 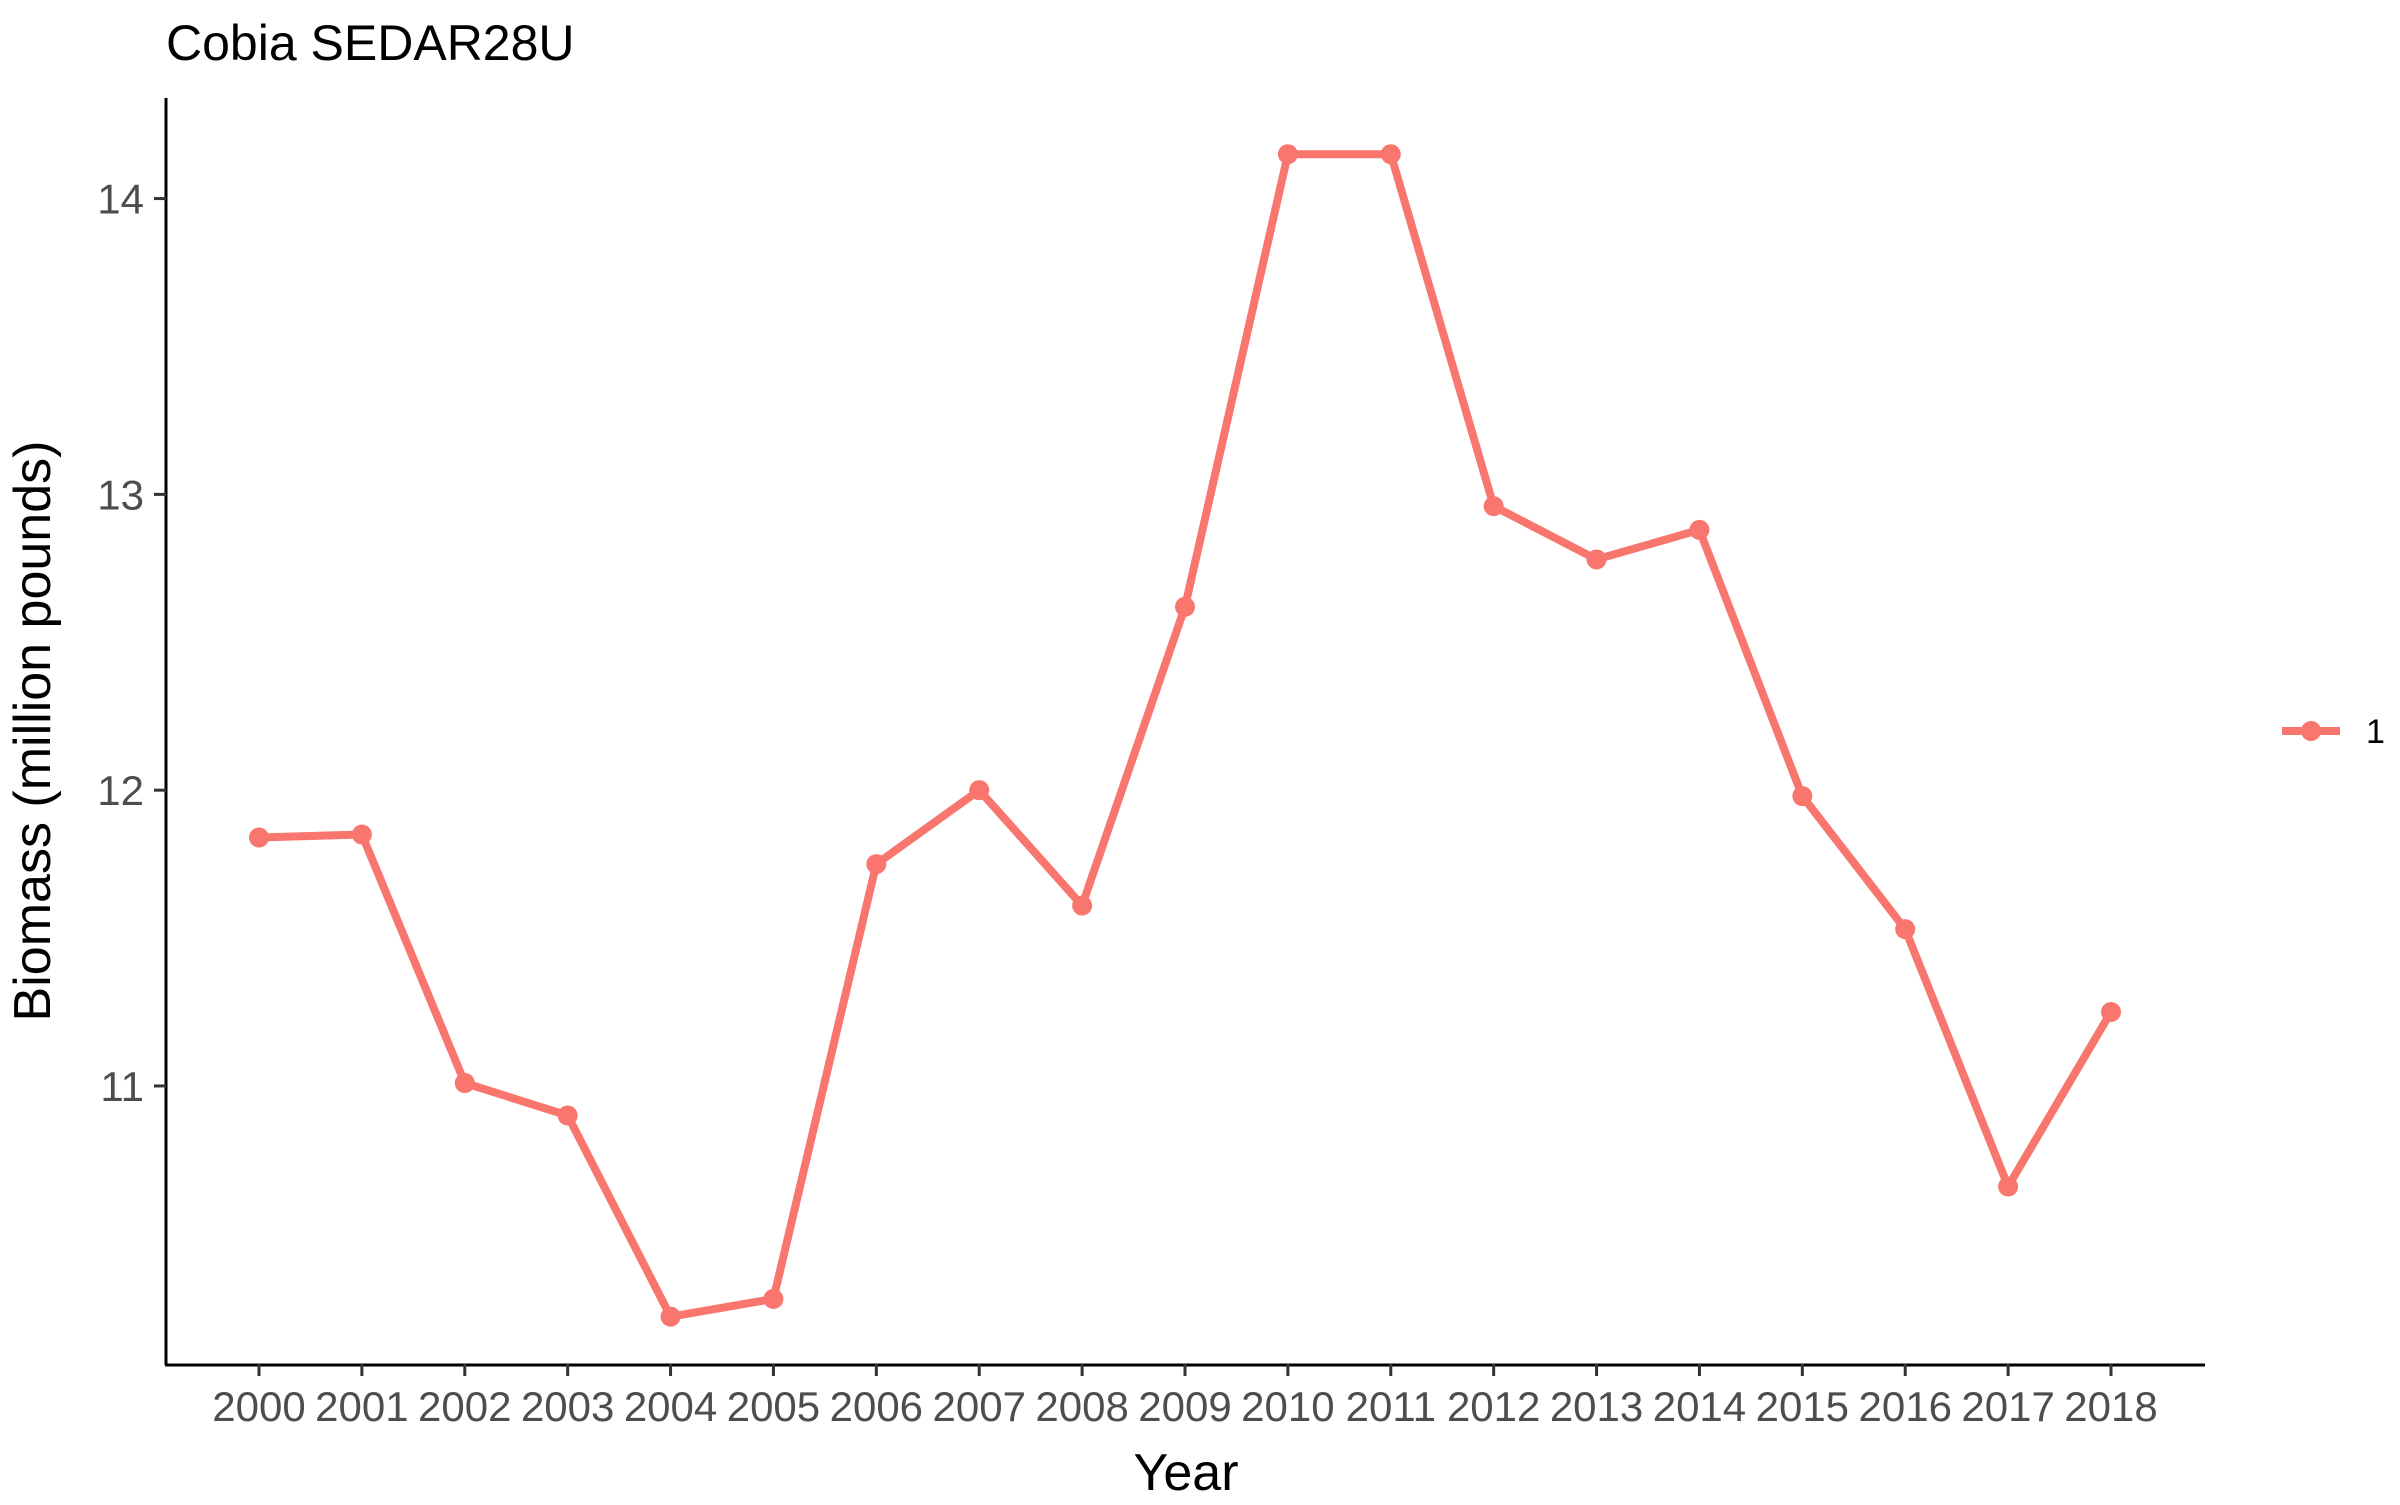 I want to click on x-tick-label: 2013, so click(x=1596, y=1406).